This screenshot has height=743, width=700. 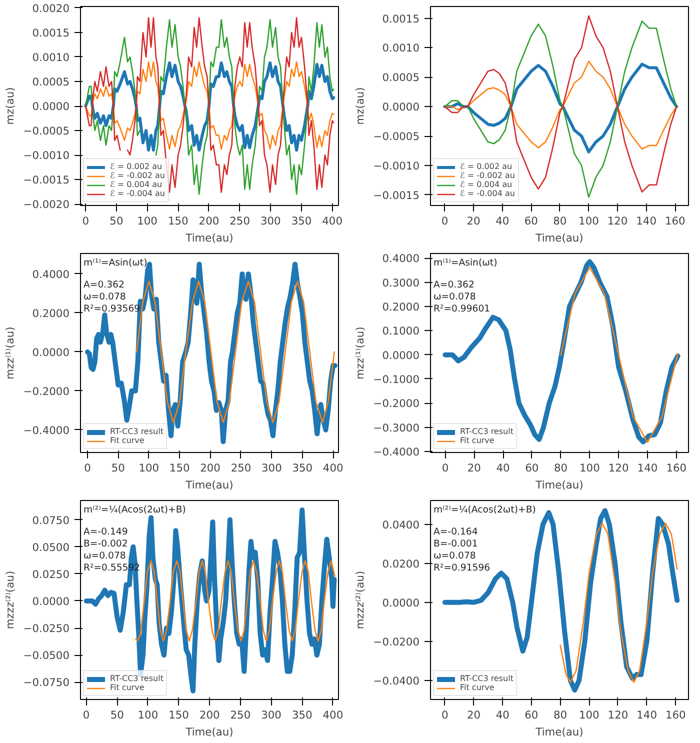 What do you see at coordinates (46, 655) in the screenshot?
I see `y-tick-label: −0.0500` at bounding box center [46, 655].